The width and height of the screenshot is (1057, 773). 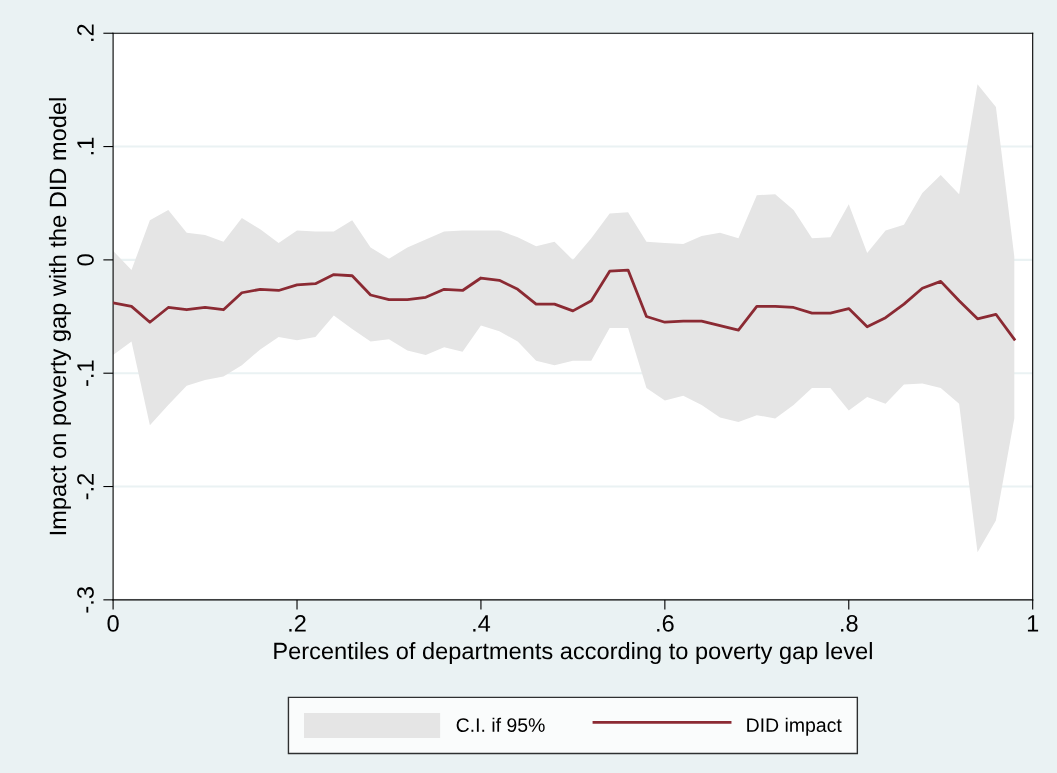 I want to click on x-tick-label: .2, so click(x=297, y=623).